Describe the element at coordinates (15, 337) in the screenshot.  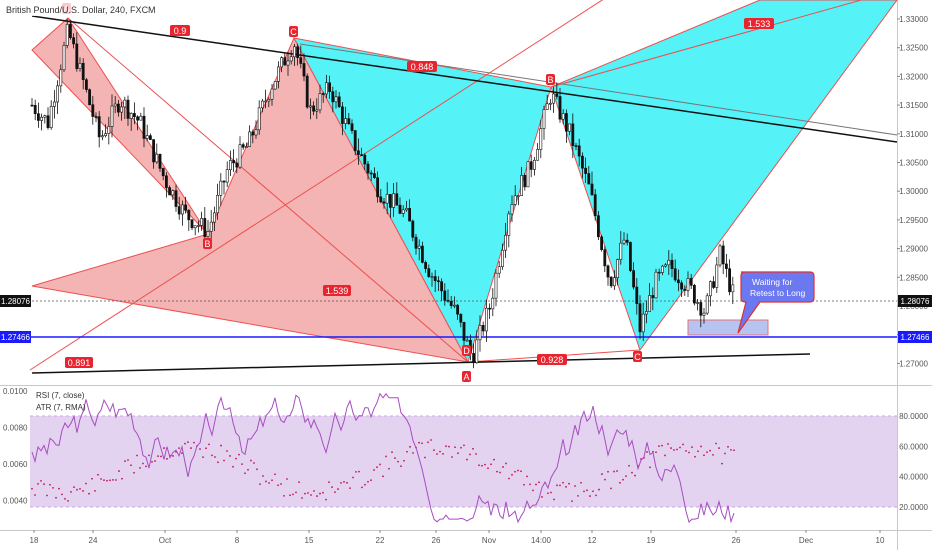
I see `line-price-tag-left` at that location.